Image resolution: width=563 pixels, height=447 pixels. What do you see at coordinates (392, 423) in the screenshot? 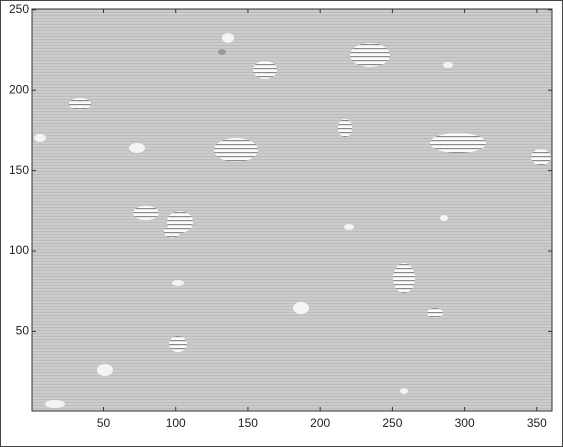
I see `x-tick-label: 250` at bounding box center [392, 423].